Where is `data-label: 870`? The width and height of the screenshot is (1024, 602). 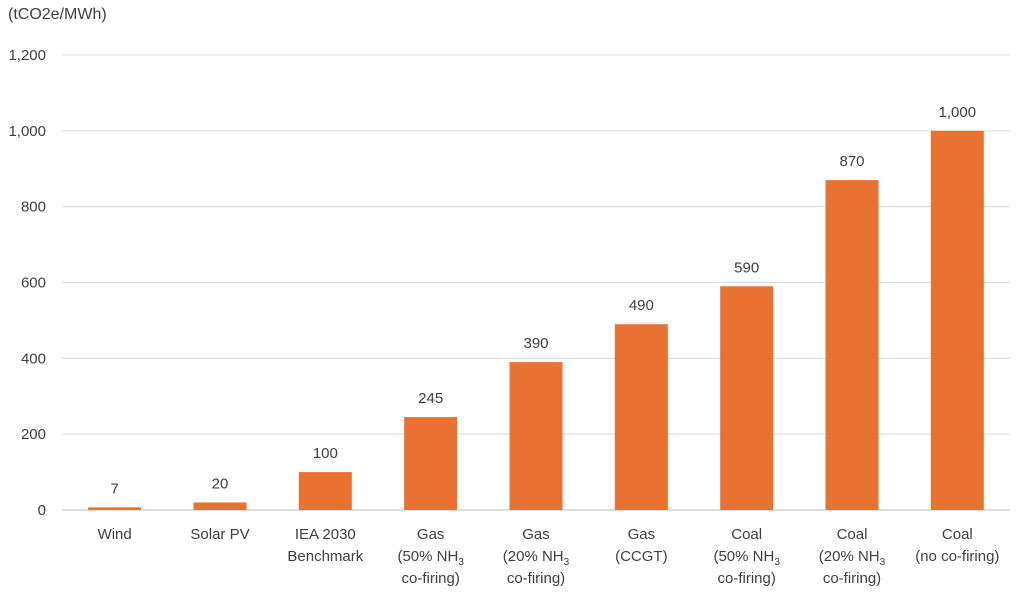
data-label: 870 is located at coordinates (851, 161).